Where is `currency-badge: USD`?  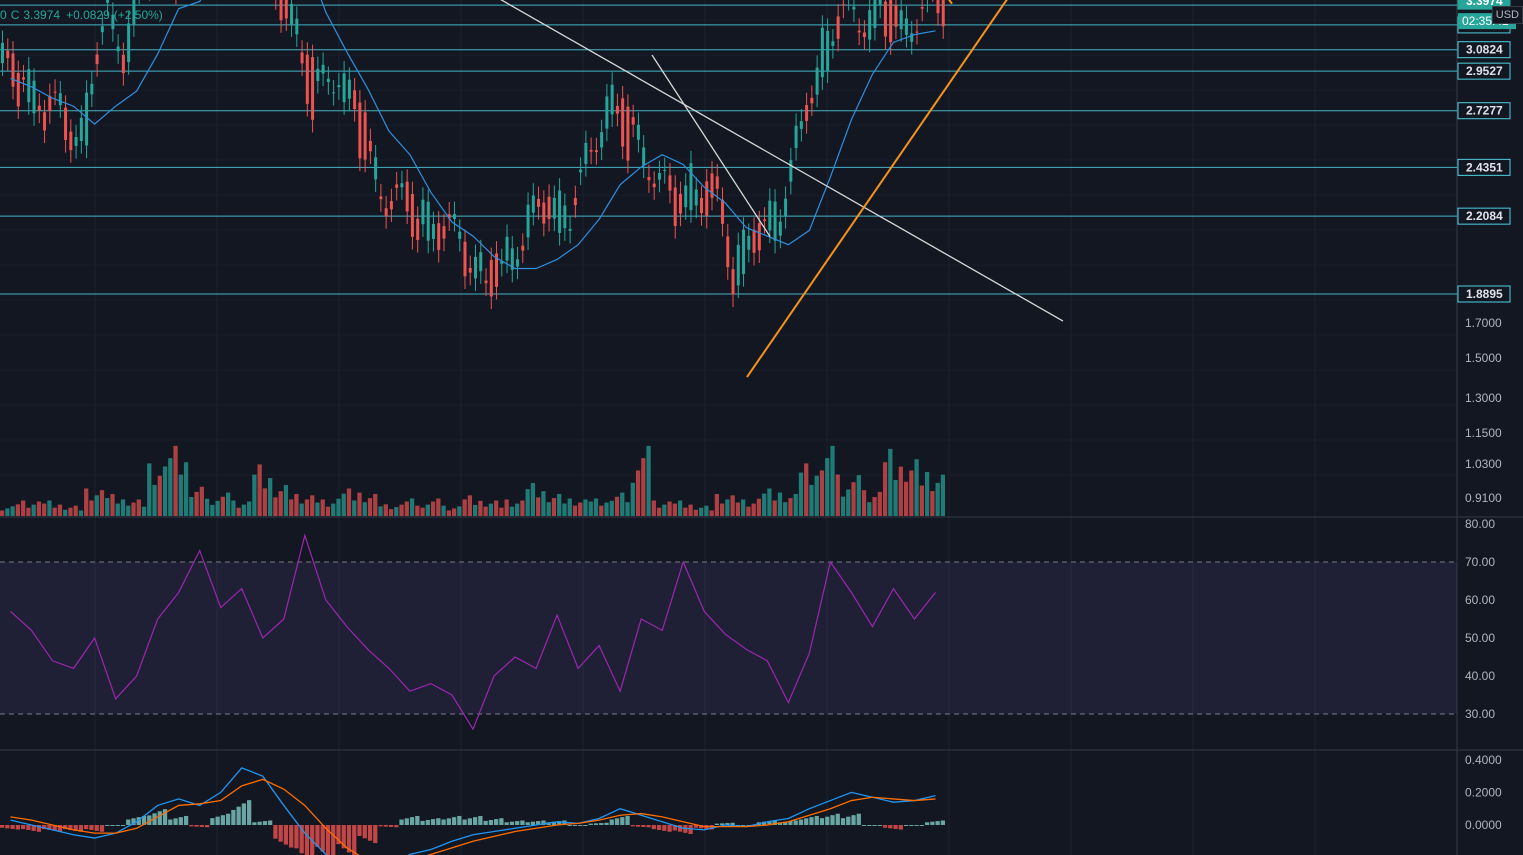
currency-badge: USD is located at coordinates (1507, 15).